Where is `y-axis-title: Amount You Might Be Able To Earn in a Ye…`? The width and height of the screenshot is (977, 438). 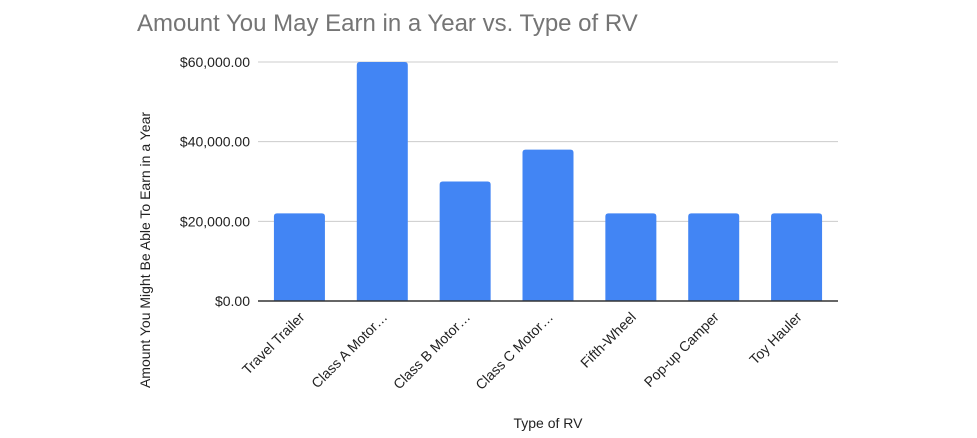
y-axis-title: Amount You Might Be Able To Earn in a Ye… is located at coordinates (145, 250).